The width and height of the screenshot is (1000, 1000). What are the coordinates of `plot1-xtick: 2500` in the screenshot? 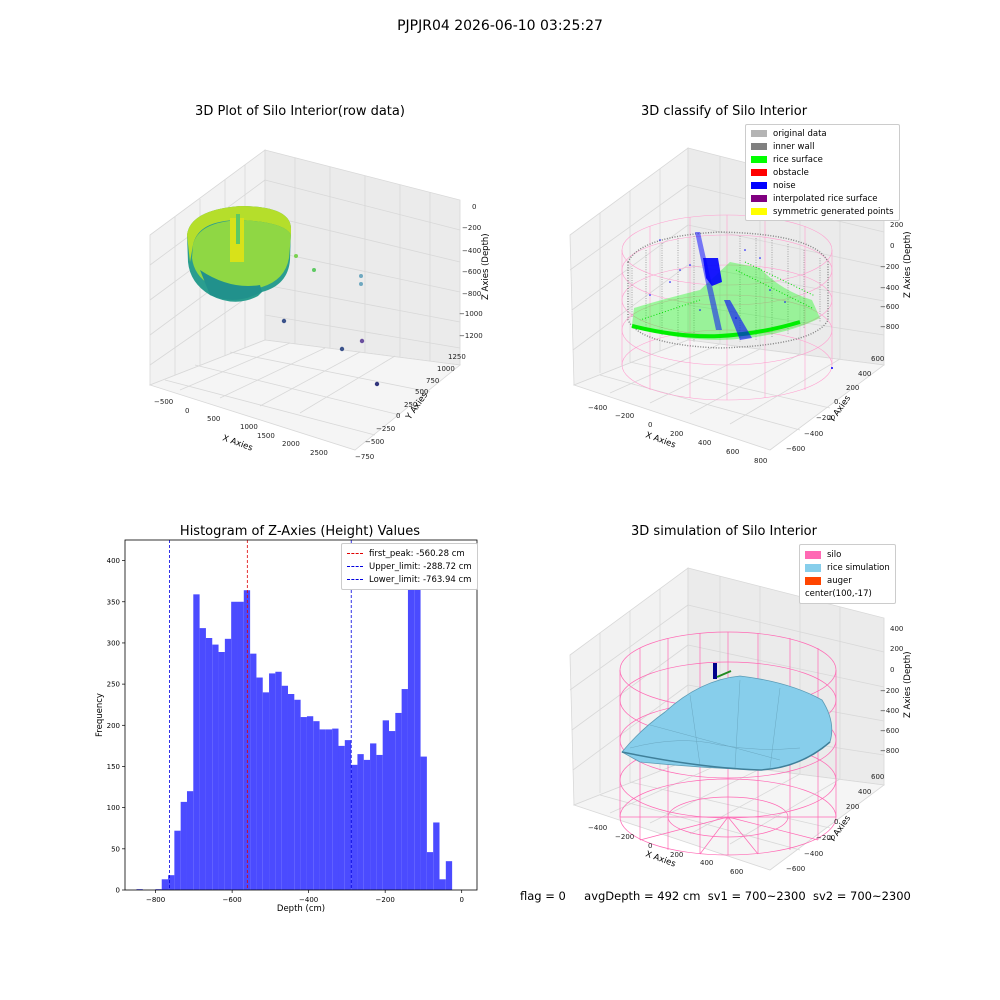 It's located at (319, 453).